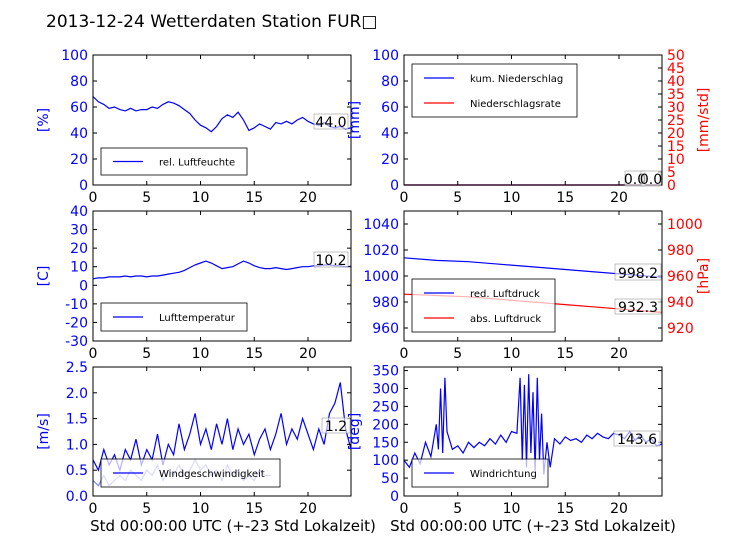 The height and width of the screenshot is (552, 736). Describe the element at coordinates (74, 56) in the screenshot. I see `y-tick-label-humidity: 100` at that location.